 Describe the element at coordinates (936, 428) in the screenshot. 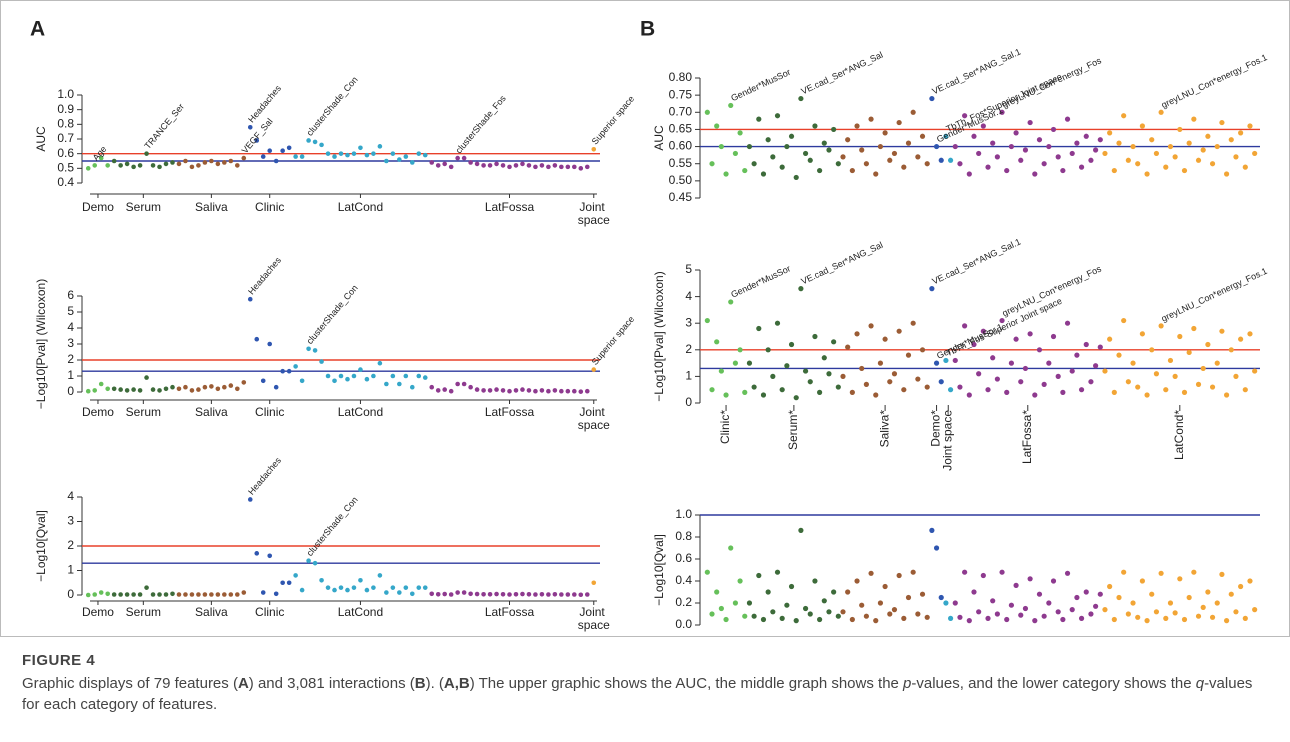

I see `x-tick-label: Demo*` at that location.